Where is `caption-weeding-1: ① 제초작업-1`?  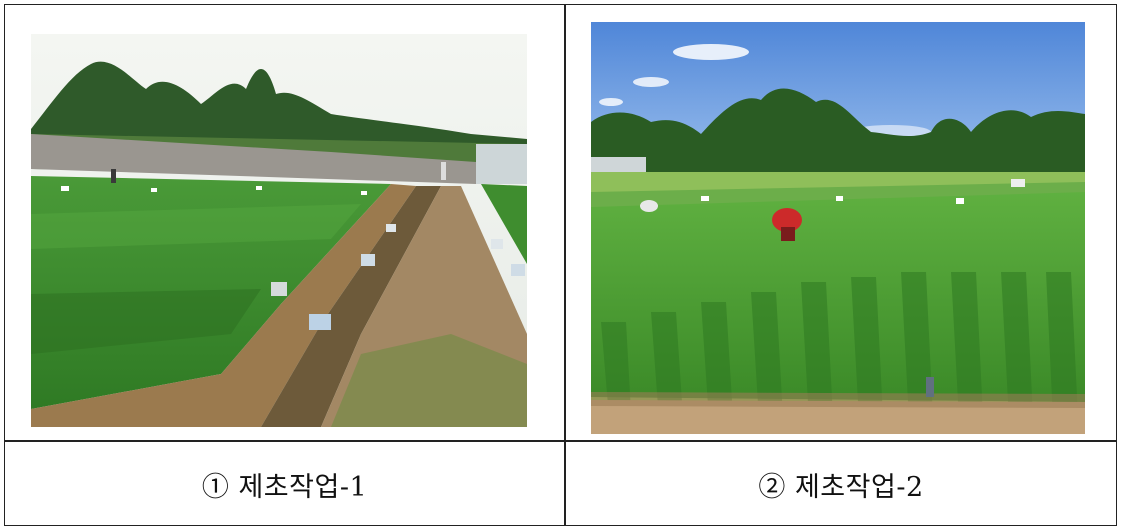
caption-weeding-1: ① 제초작업-1 is located at coordinates (284, 487).